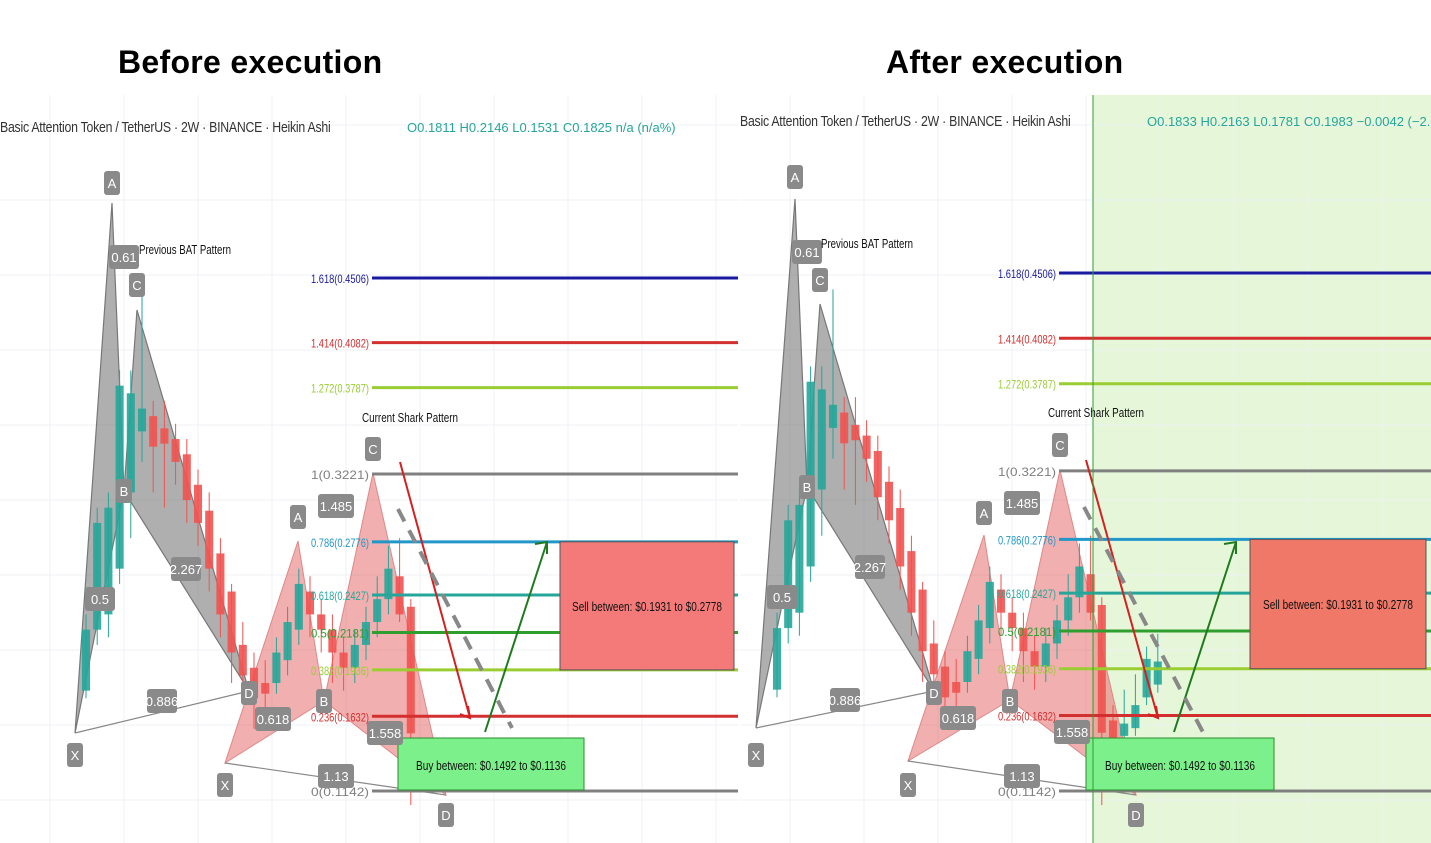 The image size is (1431, 843). What do you see at coordinates (908, 785) in the screenshot?
I see `shark-point-label: X` at bounding box center [908, 785].